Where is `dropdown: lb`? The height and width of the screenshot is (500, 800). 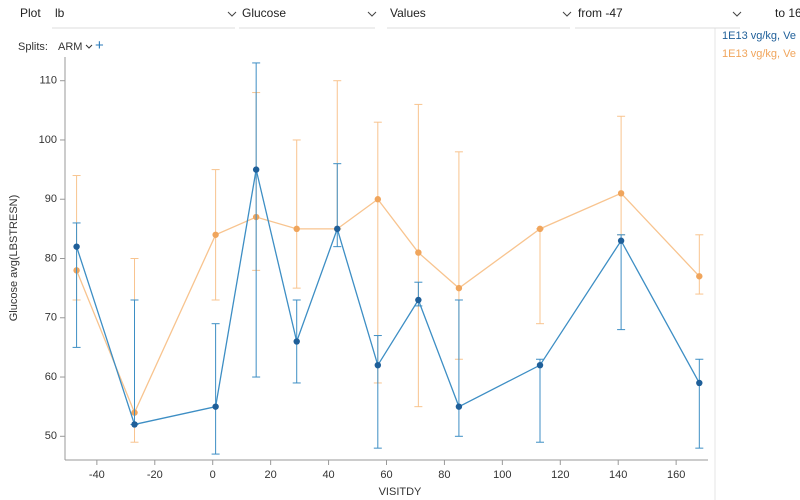 dropdown: lb is located at coordinates (60, 13).